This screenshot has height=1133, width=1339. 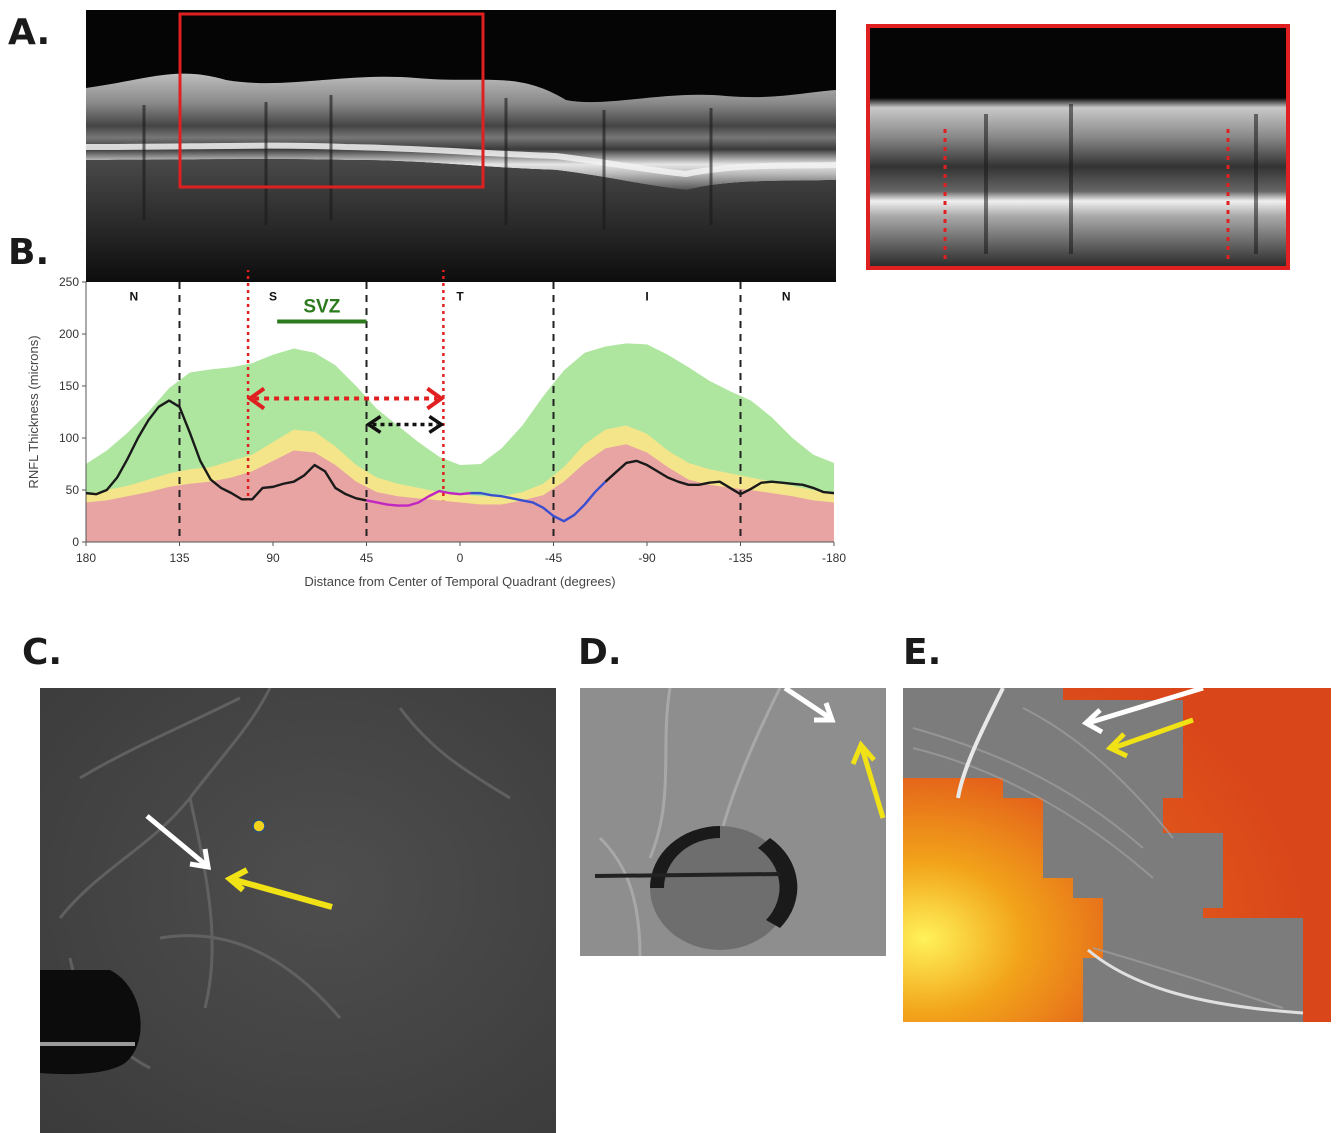 I want to click on y-tick-label: 200, so click(x=69, y=334).